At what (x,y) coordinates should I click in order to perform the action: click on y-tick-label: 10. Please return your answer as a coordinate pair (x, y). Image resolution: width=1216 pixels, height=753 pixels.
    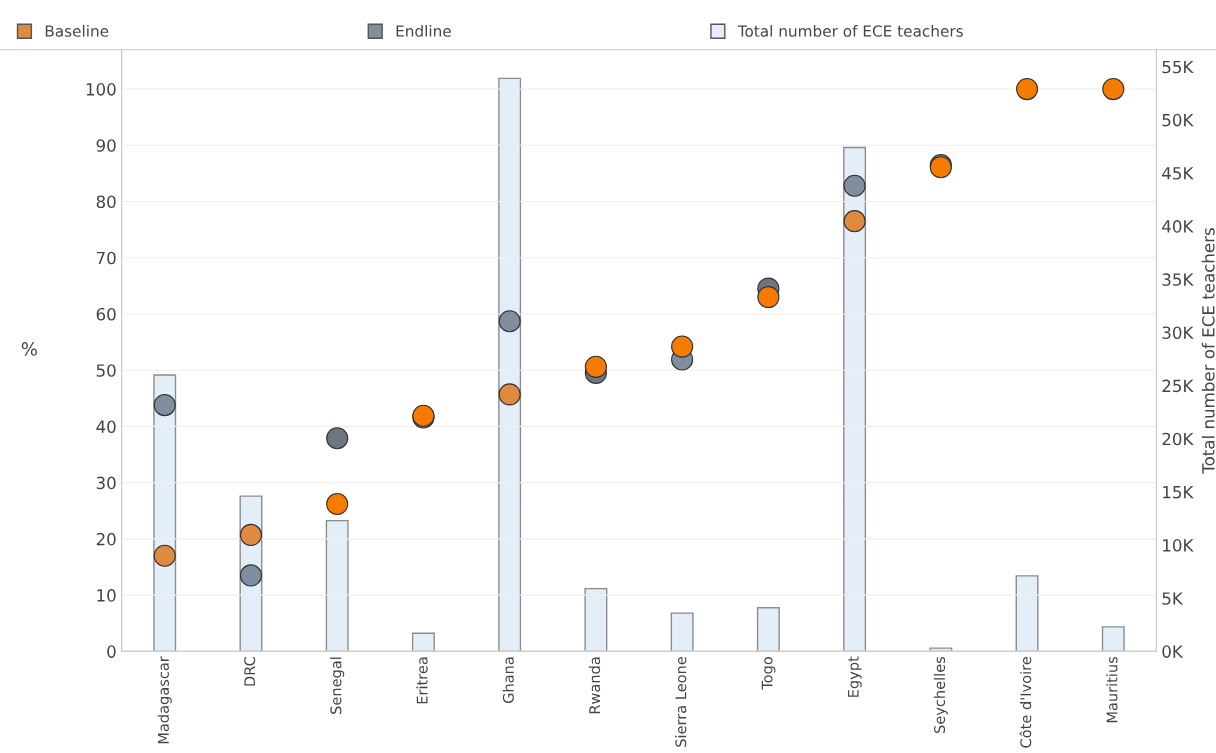
    Looking at the image, I should click on (106, 595).